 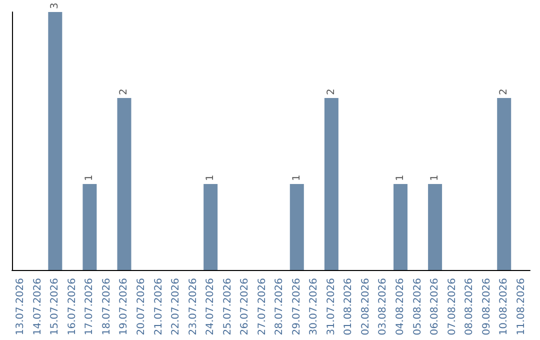 I want to click on x-tick-label: 31.07.2026, so click(x=331, y=307).